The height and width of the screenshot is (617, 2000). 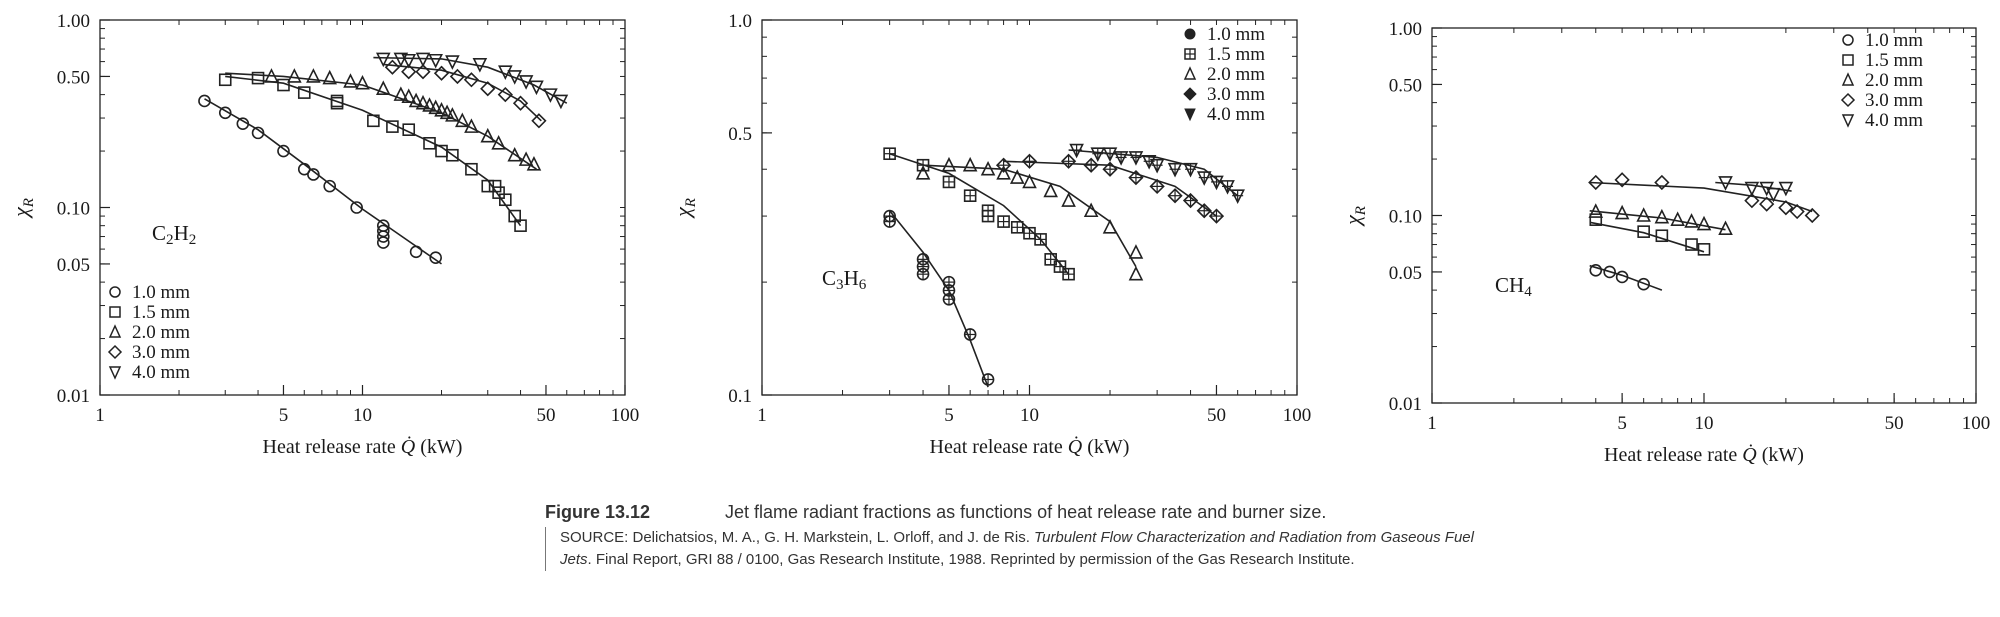 I want to click on x-tick-label: 5, so click(x=949, y=415).